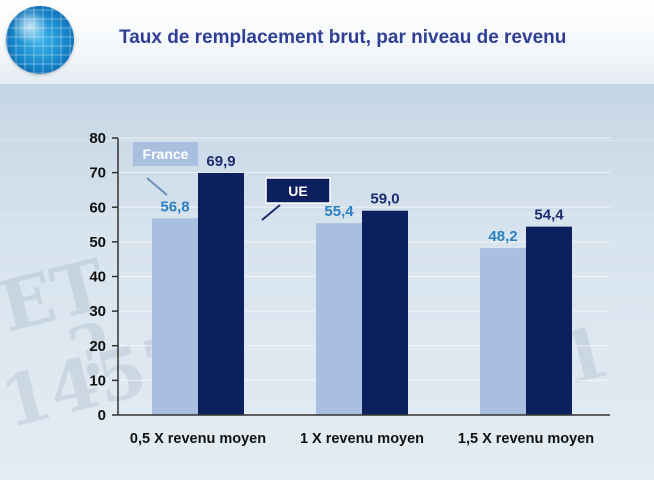  What do you see at coordinates (97, 138) in the screenshot?
I see `y-tick-label: 80` at bounding box center [97, 138].